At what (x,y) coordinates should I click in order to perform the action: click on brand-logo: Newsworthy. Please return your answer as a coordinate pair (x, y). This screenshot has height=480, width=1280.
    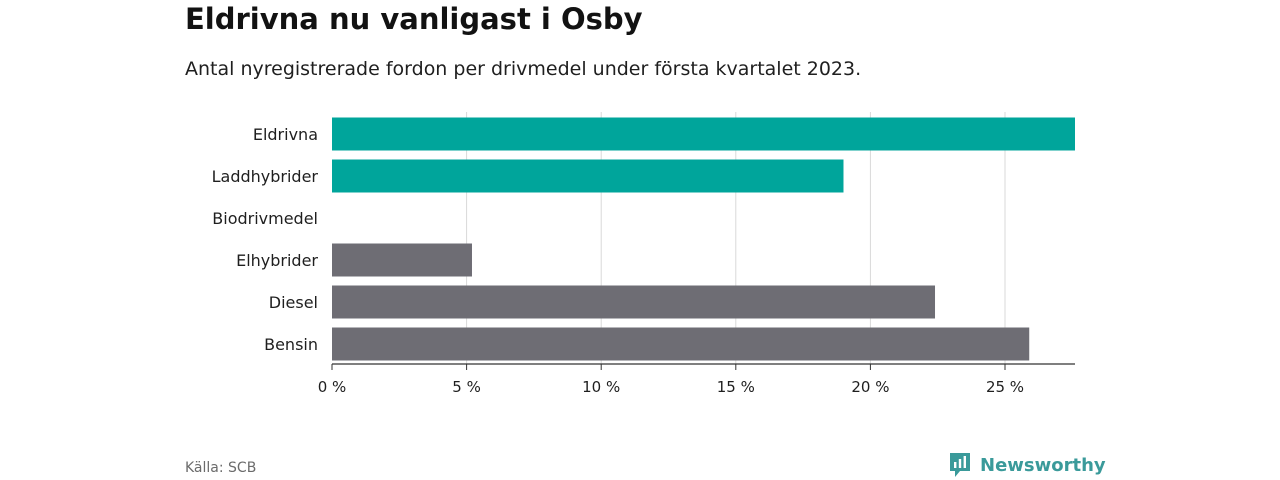
    Looking at the image, I should click on (1027, 465).